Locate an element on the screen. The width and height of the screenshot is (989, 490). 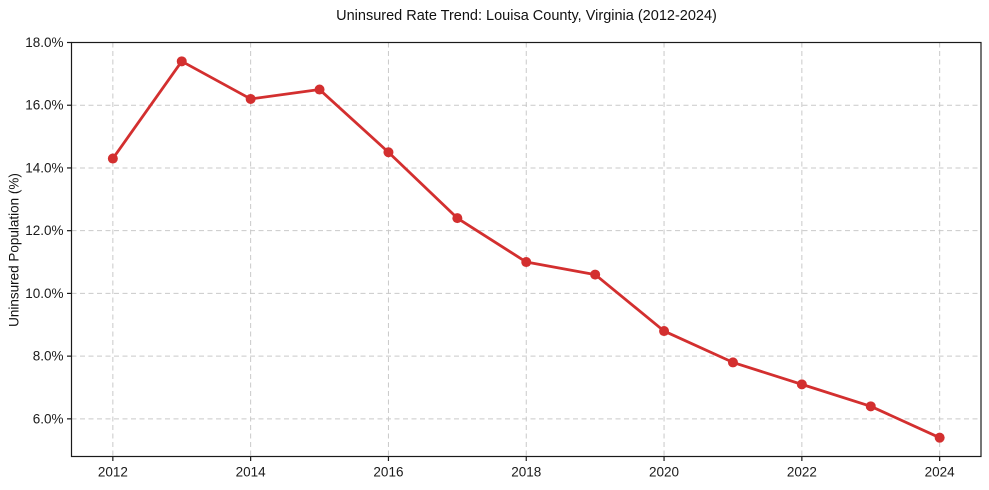
data-point-2019 is located at coordinates (595, 274).